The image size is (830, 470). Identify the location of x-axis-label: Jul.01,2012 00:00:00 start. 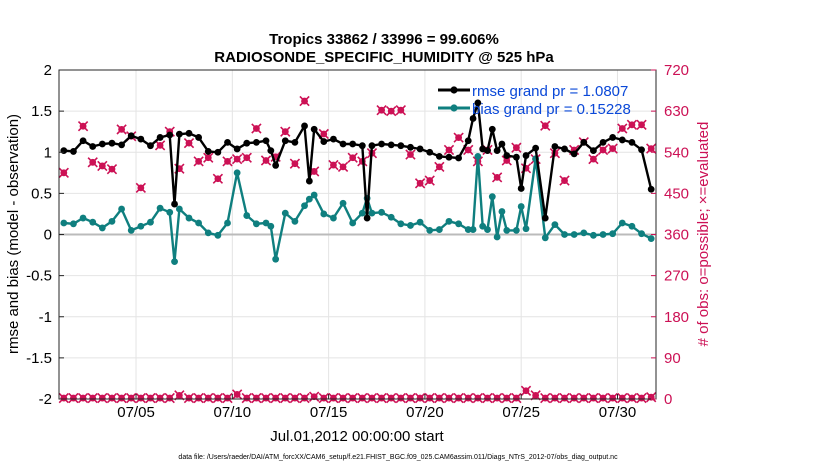
(357, 436).